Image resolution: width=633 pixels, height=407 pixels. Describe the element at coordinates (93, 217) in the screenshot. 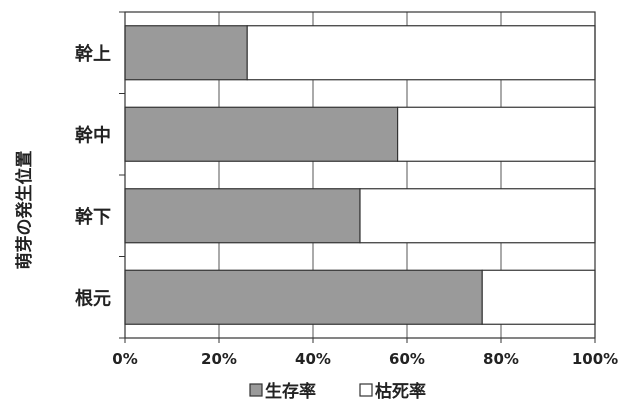

I see `category-label: 幹下` at that location.